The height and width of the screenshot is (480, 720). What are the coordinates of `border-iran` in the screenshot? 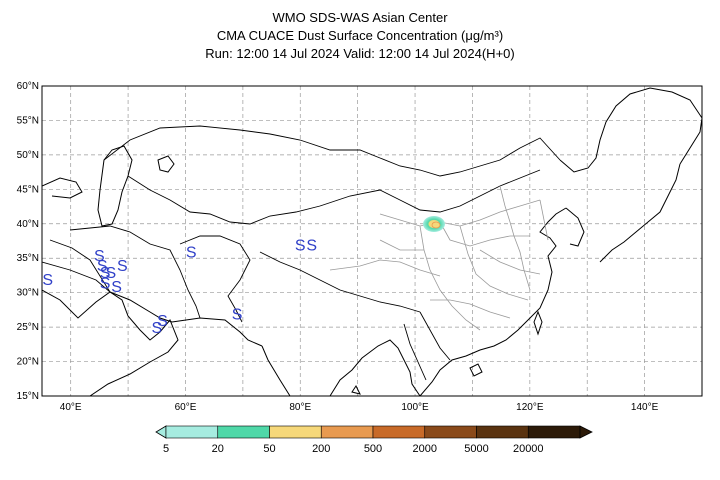 It's located at (135, 272).